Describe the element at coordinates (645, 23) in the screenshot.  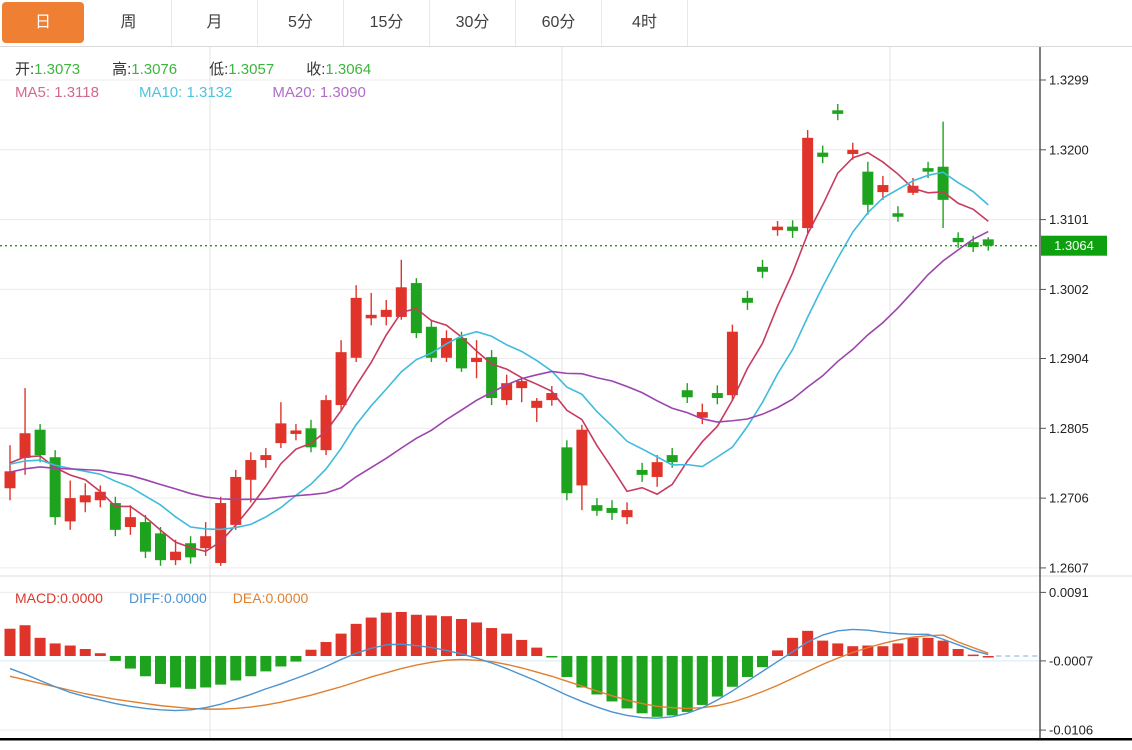
I see `tab-4hour: 4时` at that location.